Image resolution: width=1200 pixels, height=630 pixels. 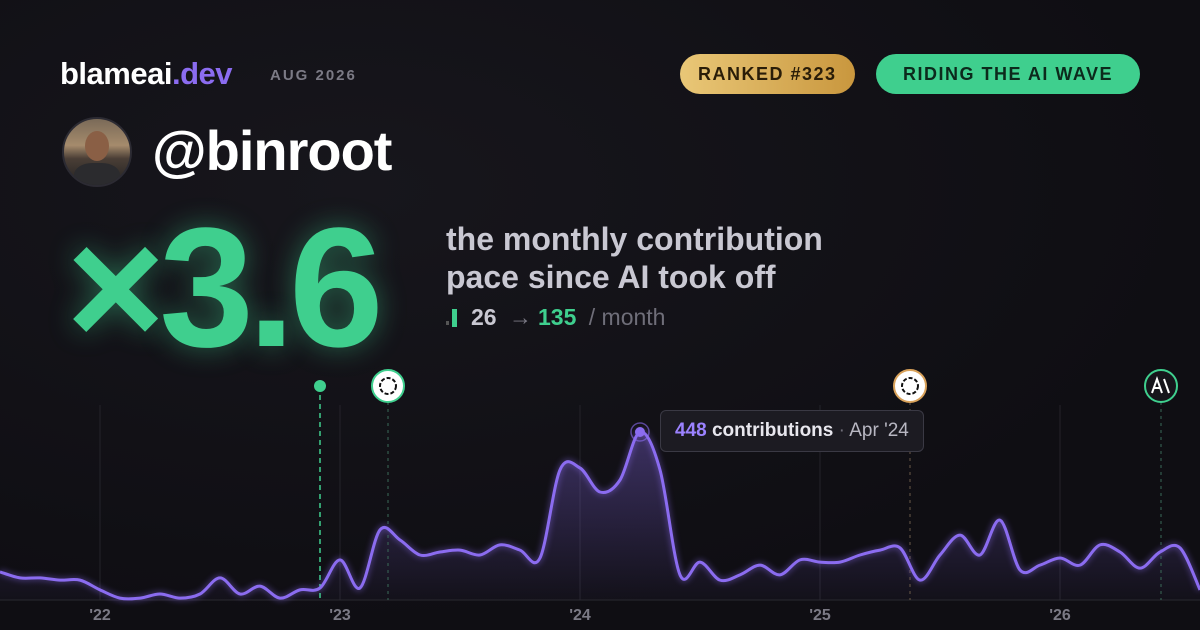 I want to click on tooltip-label: contributions, so click(x=772, y=430).